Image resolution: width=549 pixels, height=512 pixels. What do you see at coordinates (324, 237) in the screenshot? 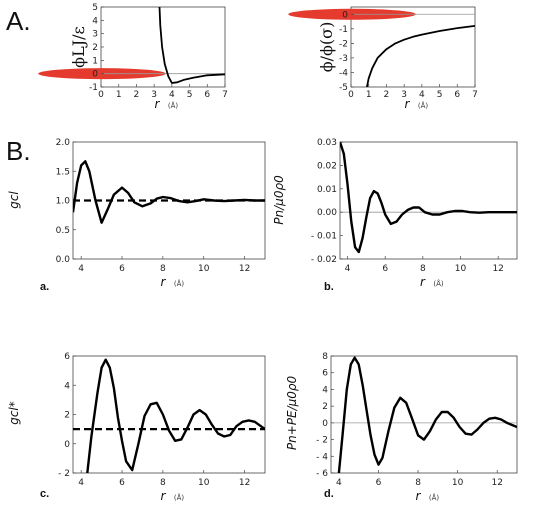
I see `y-tick-label: - 0.01` at bounding box center [324, 237].